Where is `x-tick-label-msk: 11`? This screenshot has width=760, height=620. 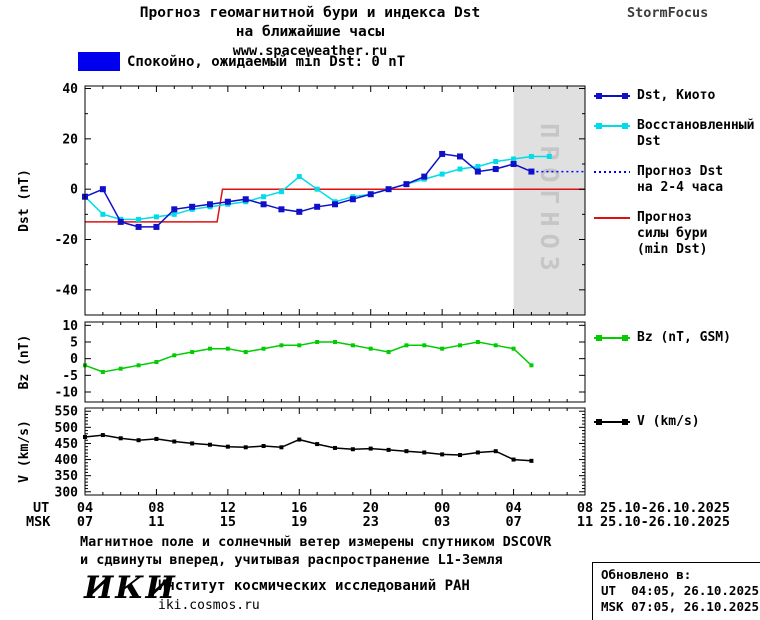 x-tick-label-msk: 11 is located at coordinates (585, 522).